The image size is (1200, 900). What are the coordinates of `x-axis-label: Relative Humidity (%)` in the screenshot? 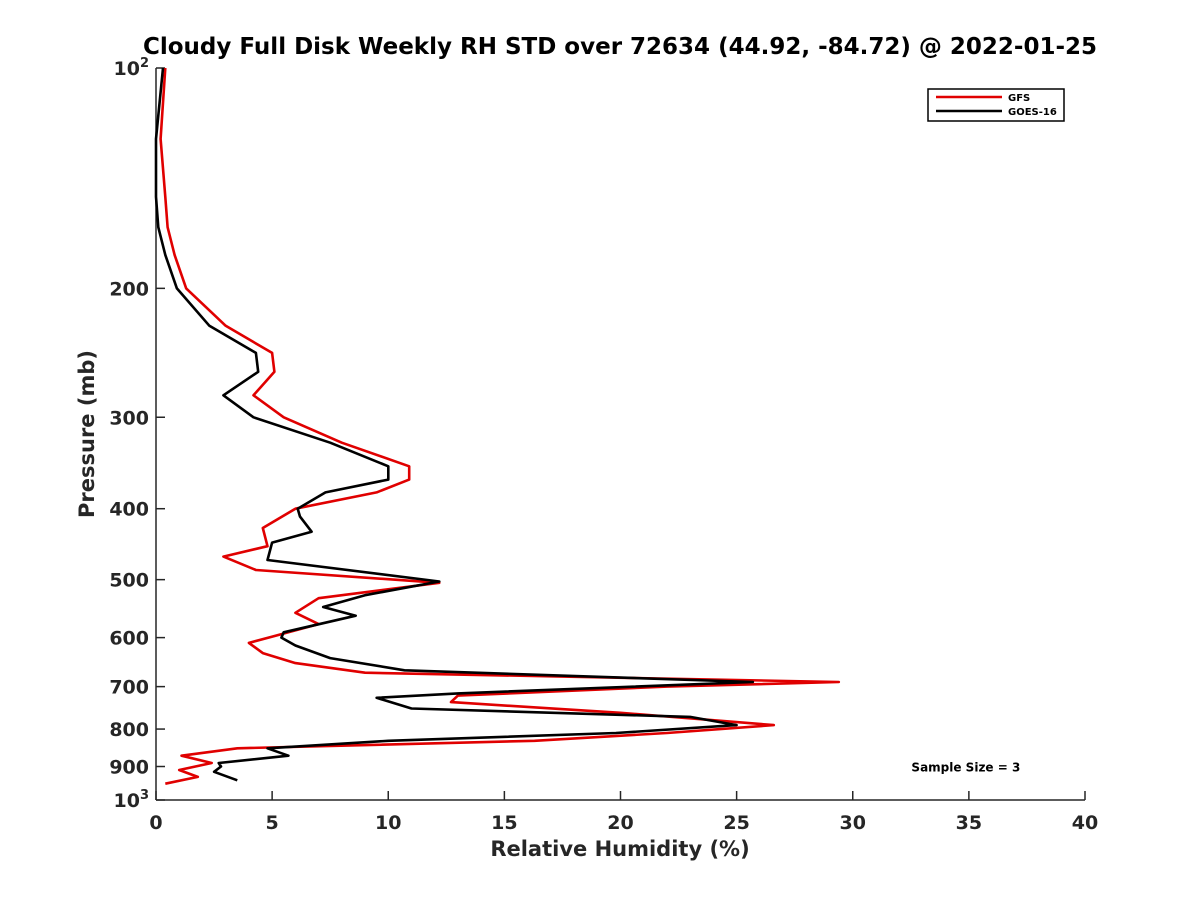 It's located at (619, 849).